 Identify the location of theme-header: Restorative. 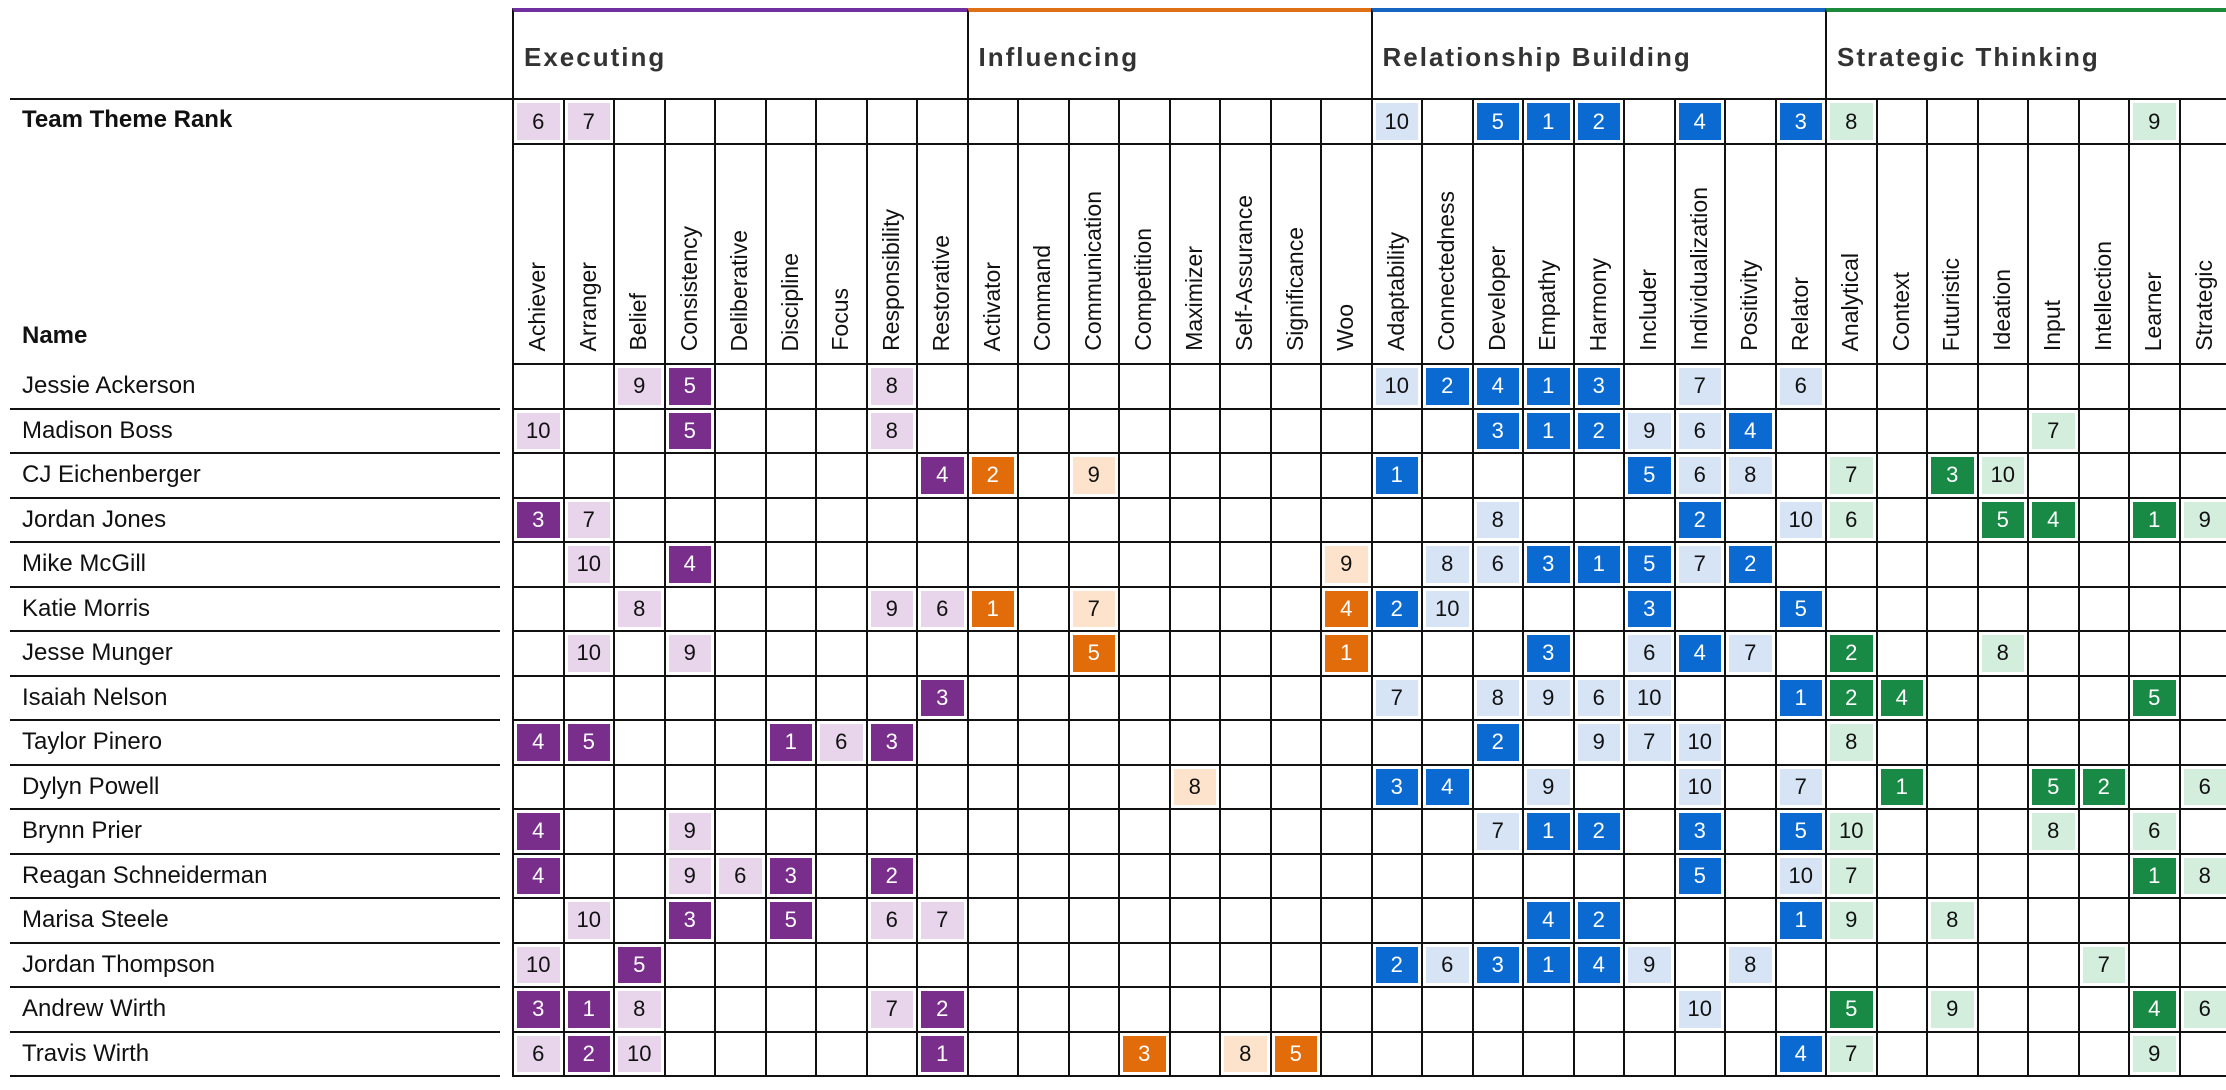
(941, 292).